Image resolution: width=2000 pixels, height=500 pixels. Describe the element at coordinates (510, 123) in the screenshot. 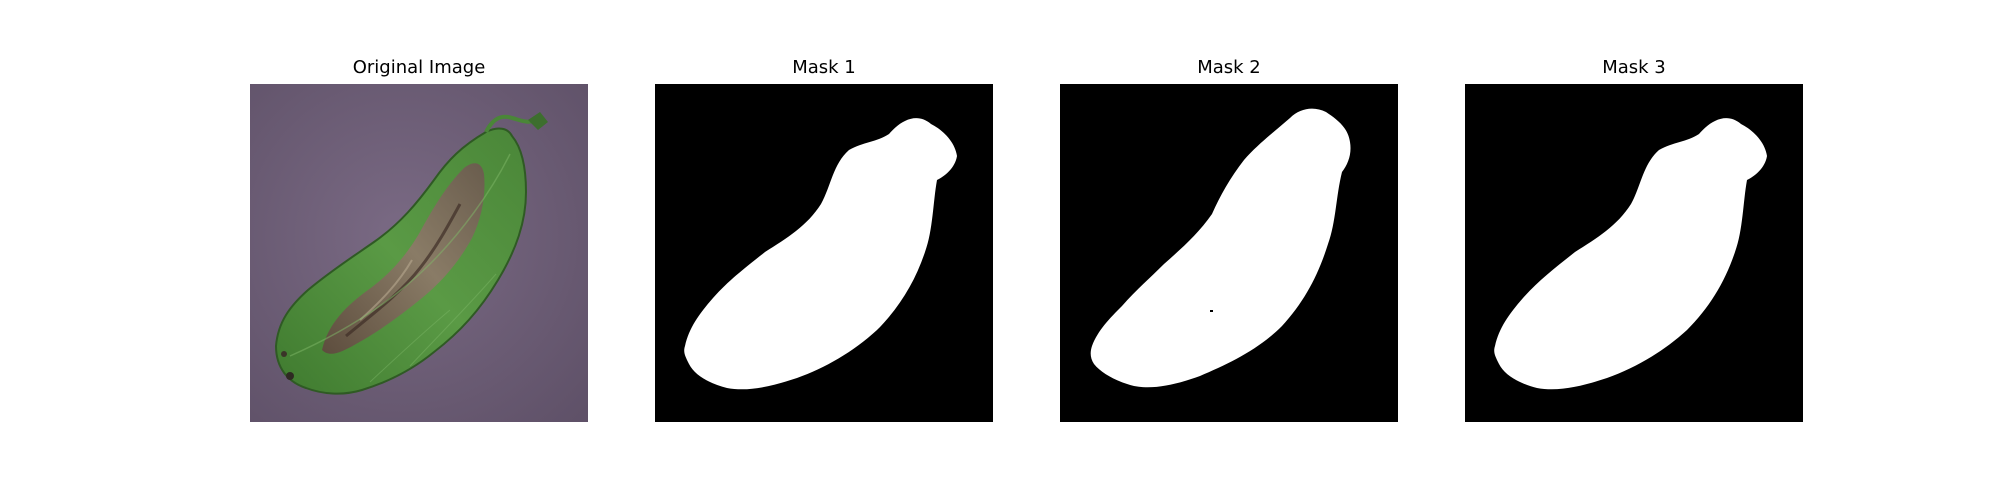

I see `leaf-stem` at that location.